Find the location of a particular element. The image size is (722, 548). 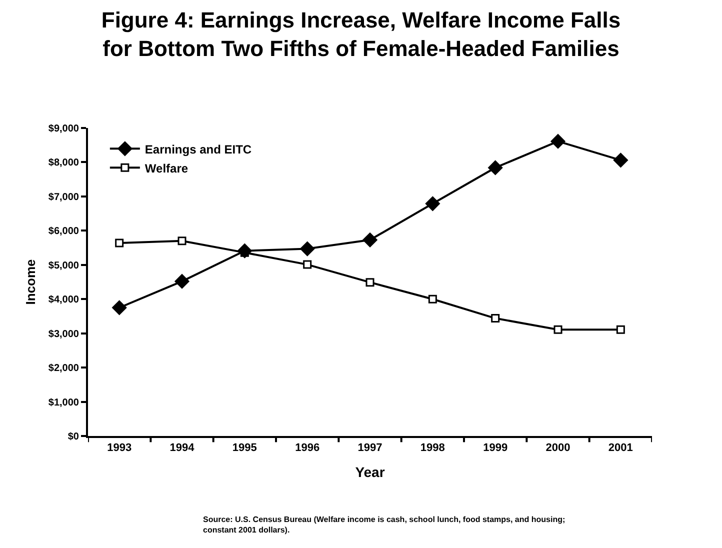

x-tick-label: 2000 is located at coordinates (558, 448).